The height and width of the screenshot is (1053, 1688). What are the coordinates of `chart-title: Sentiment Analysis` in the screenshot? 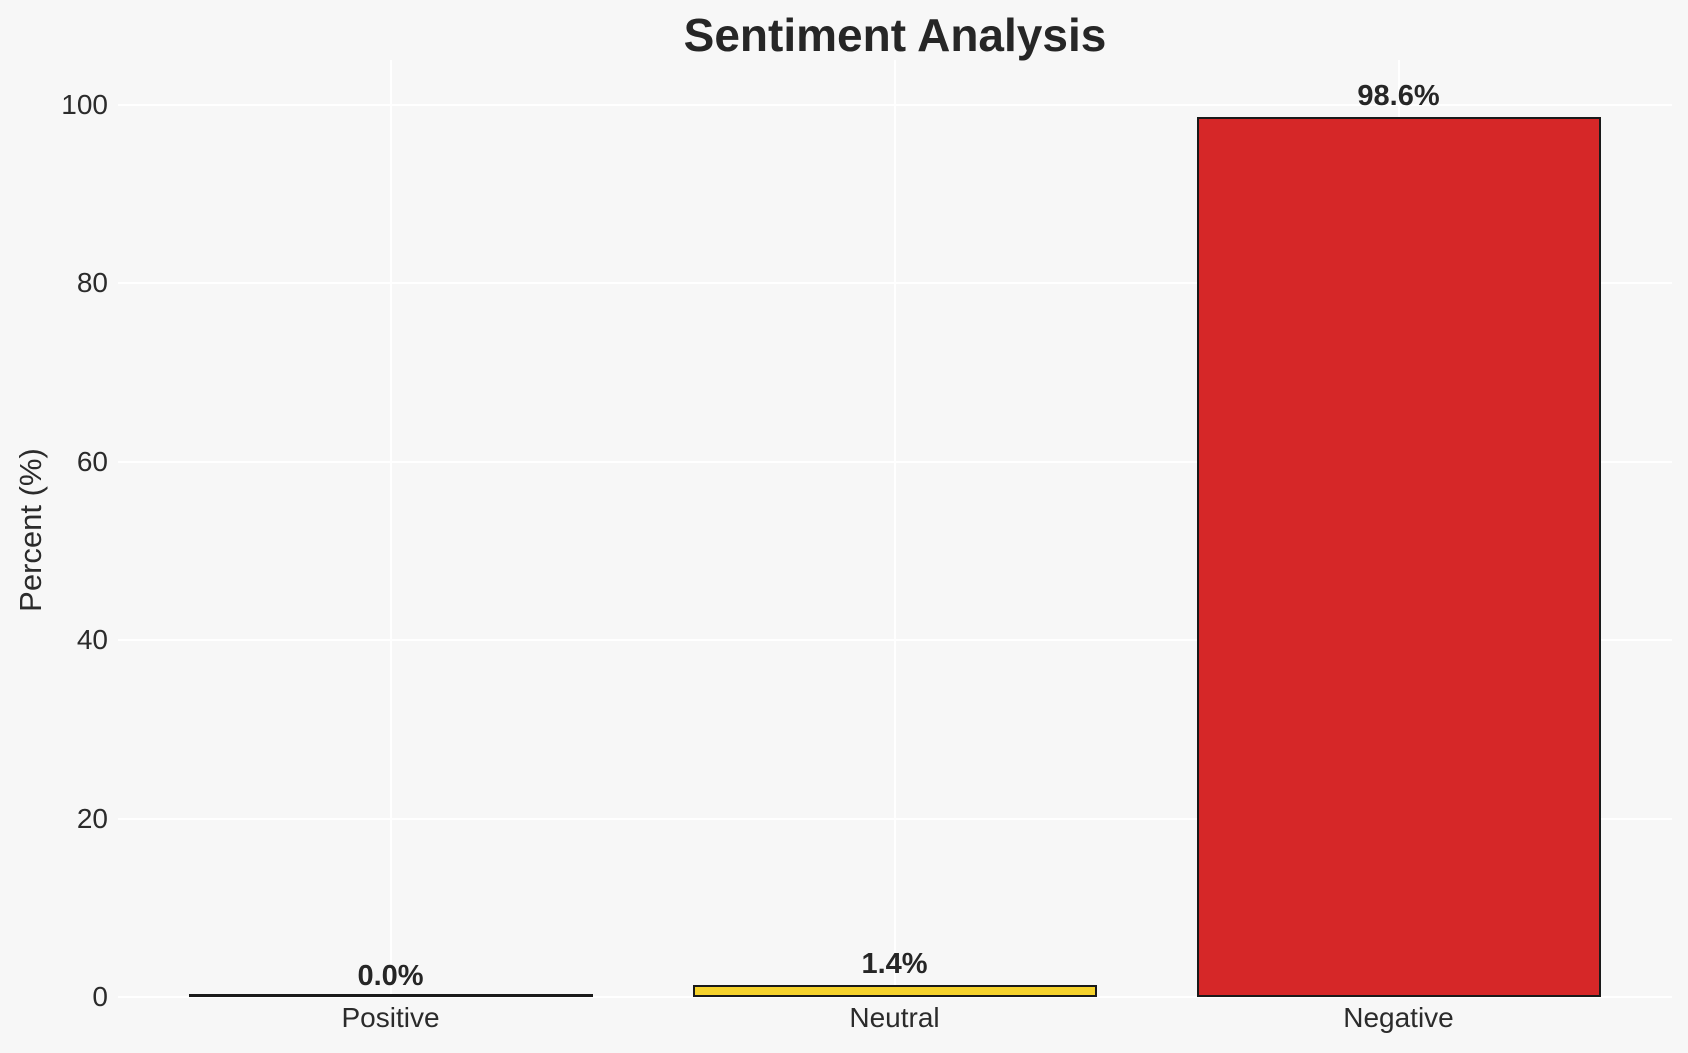 It's located at (895, 35).